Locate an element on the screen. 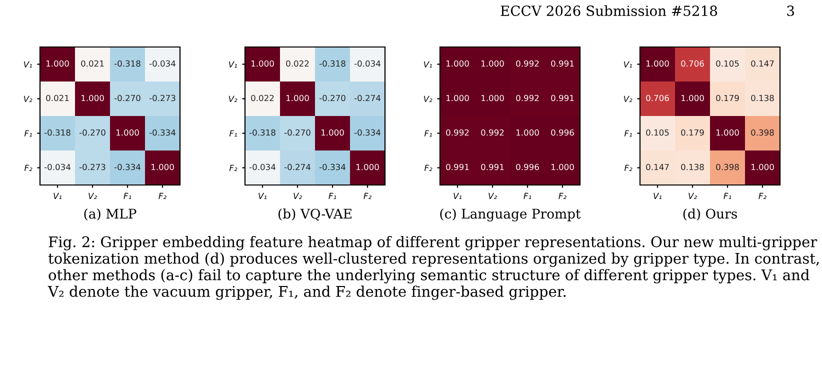 The image size is (822, 382). text: (c) Language Prompt is located at coordinates (510, 215).